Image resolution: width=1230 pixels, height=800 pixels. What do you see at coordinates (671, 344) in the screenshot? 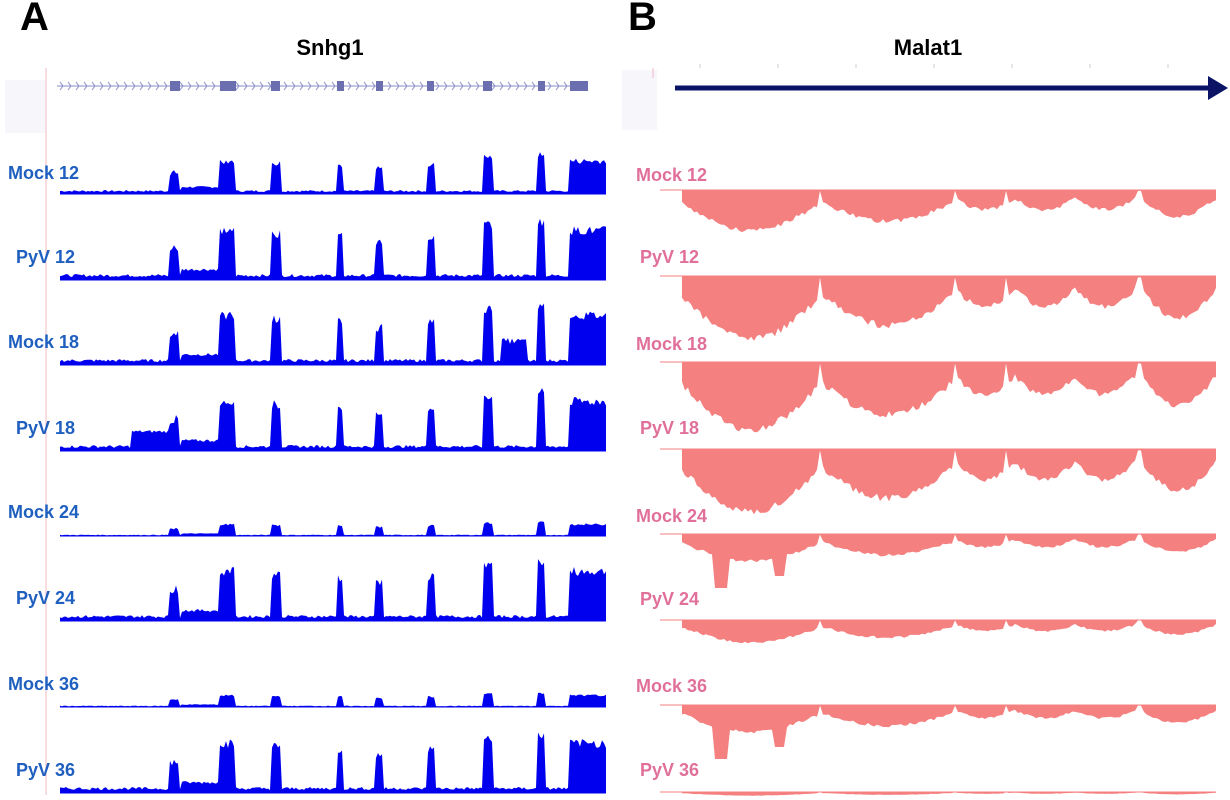
I see `track-label-b-2: Mock 18` at bounding box center [671, 344].